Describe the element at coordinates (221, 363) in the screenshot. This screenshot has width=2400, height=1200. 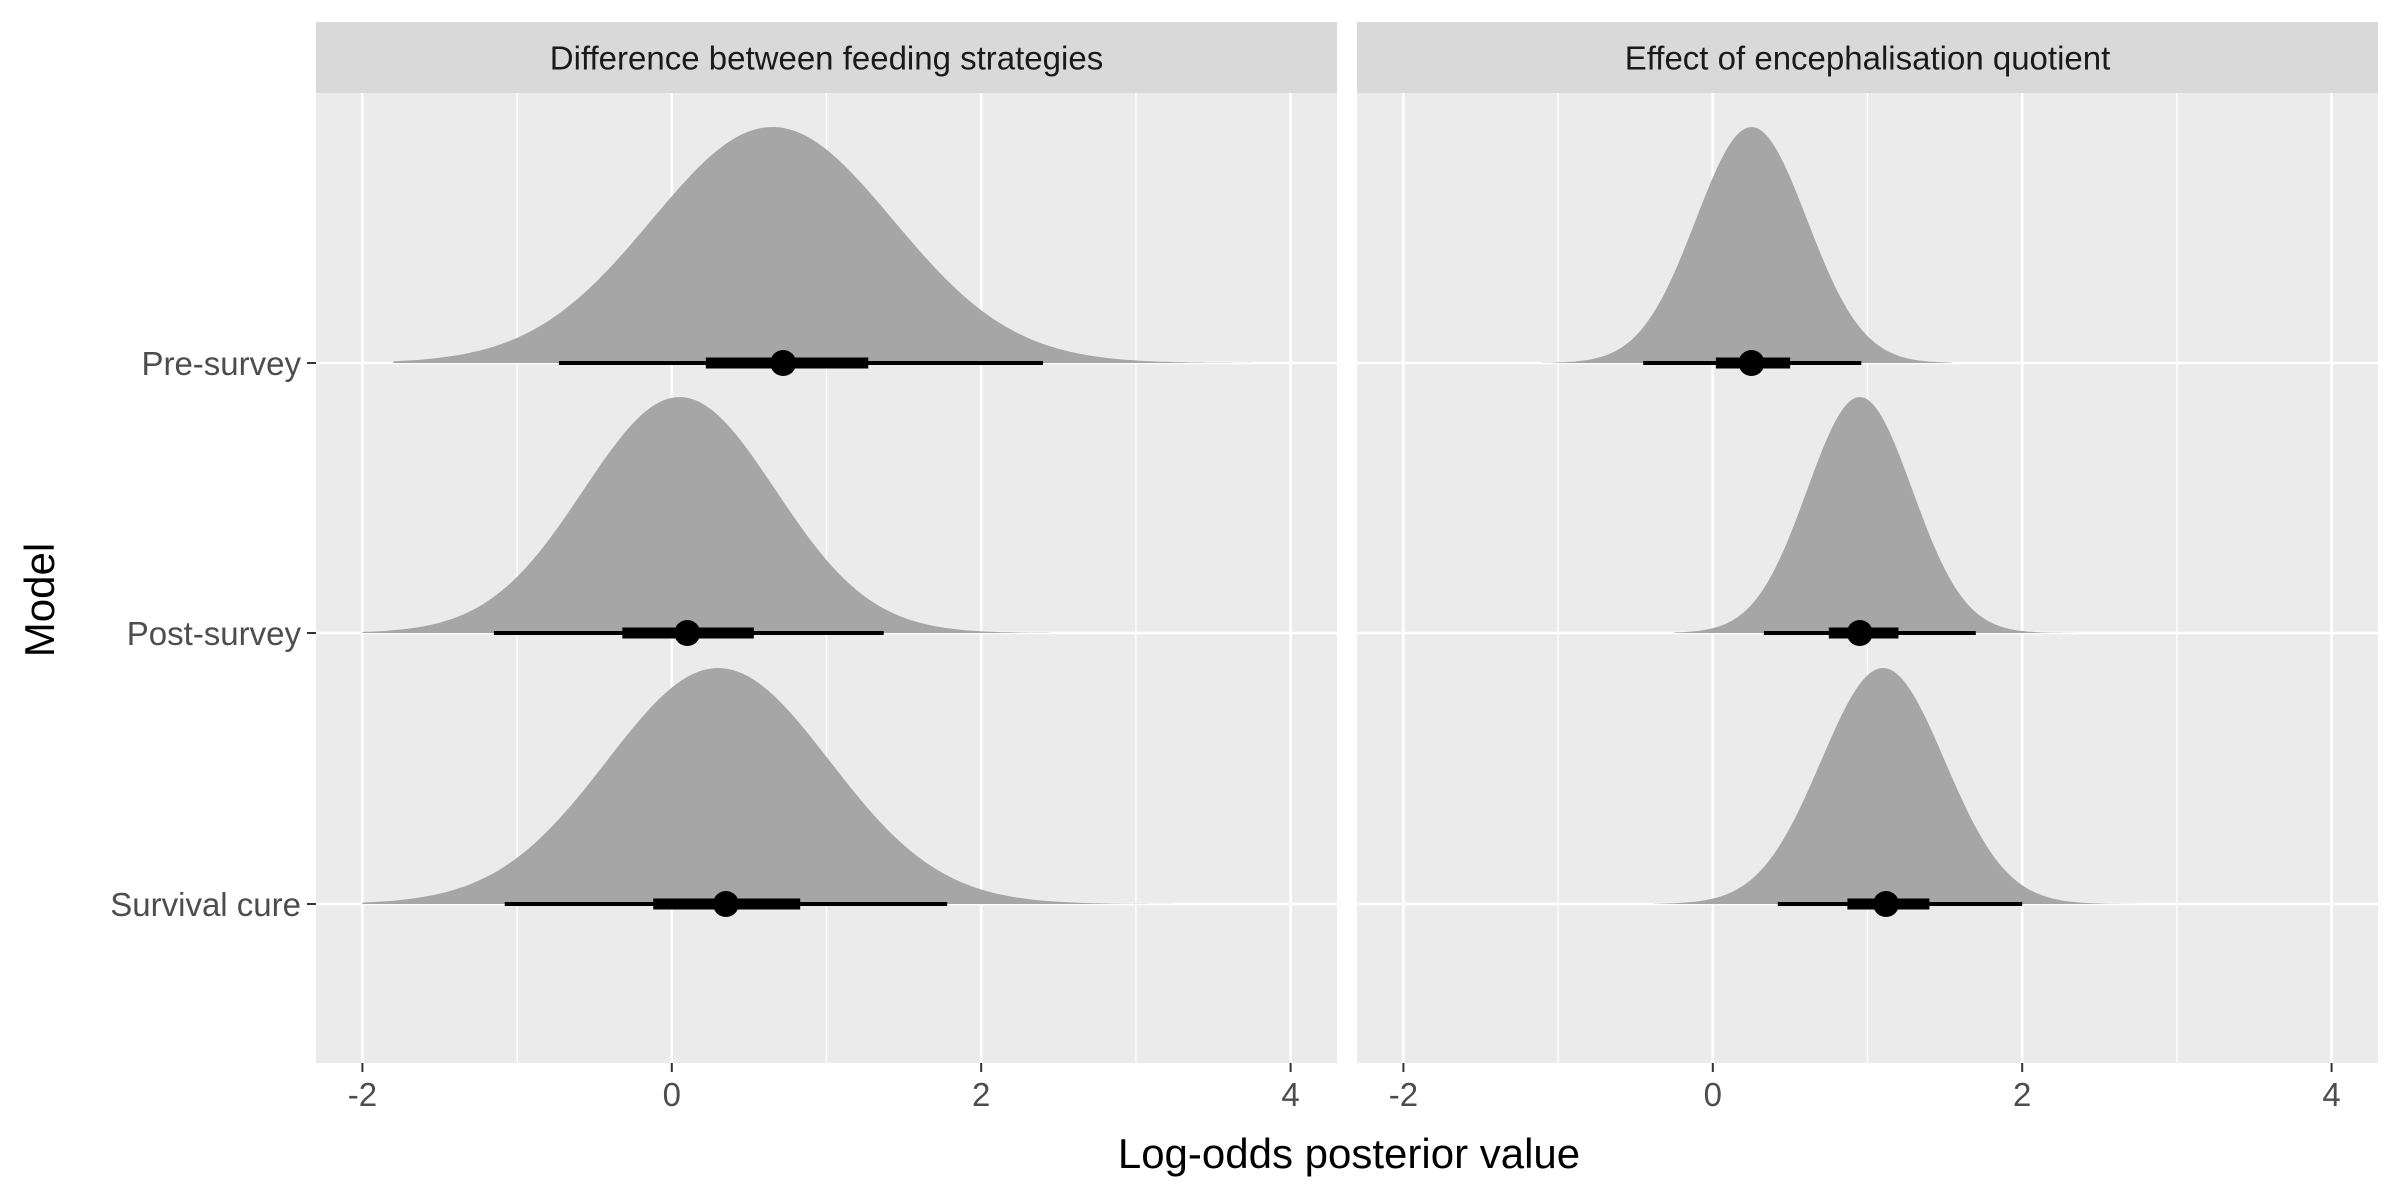
I see `y-tick-label: Pre-survey` at that location.